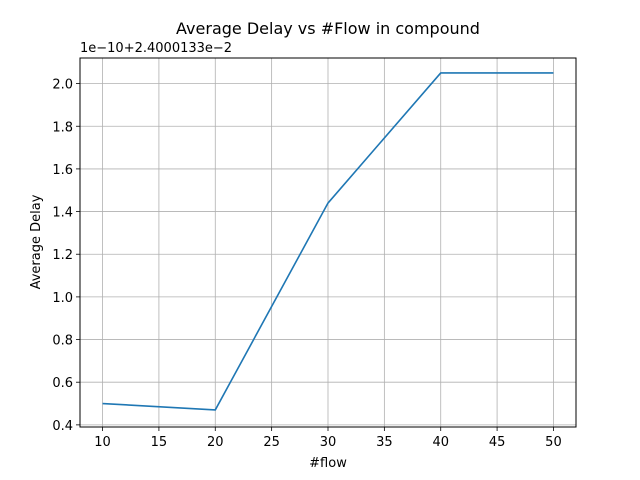  I want to click on x-axis-ticks: 10 15 20 25 30 35 40 45 50, so click(328, 438).